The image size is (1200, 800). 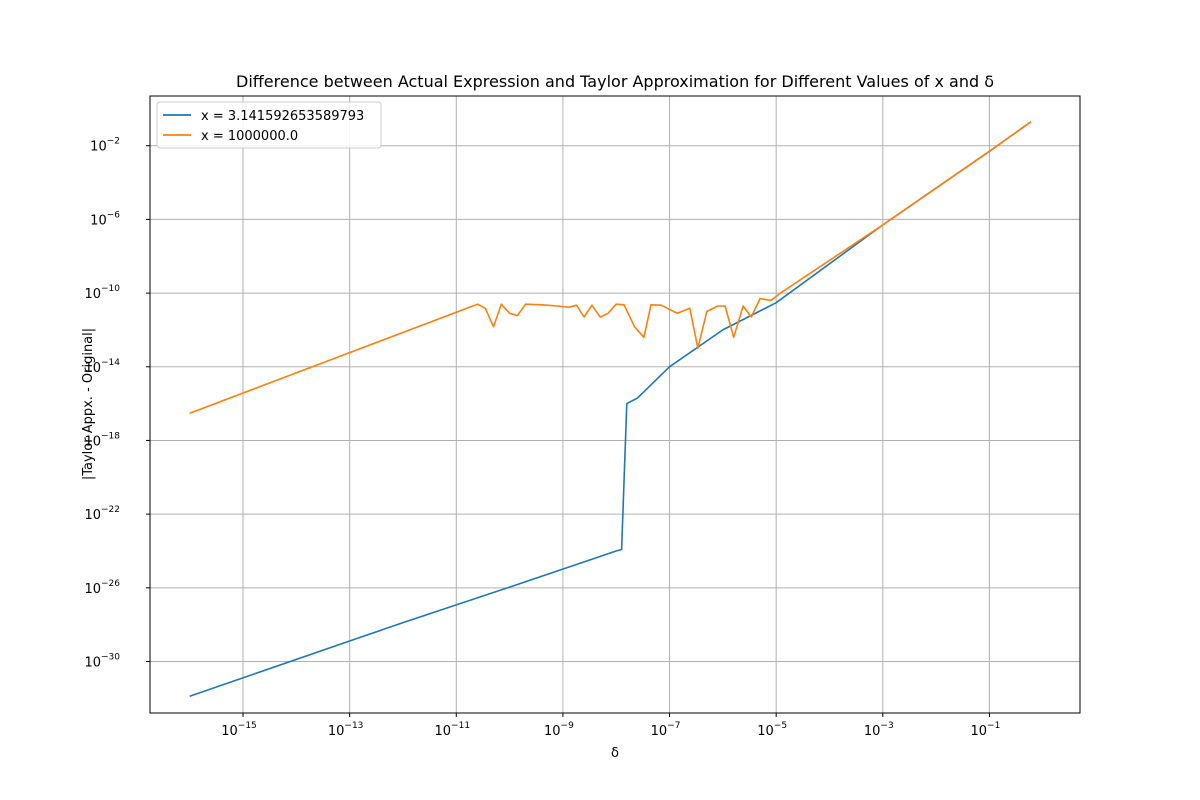 What do you see at coordinates (105, 219) in the screenshot?
I see `y-tick-label: 10⁻⁶` at bounding box center [105, 219].